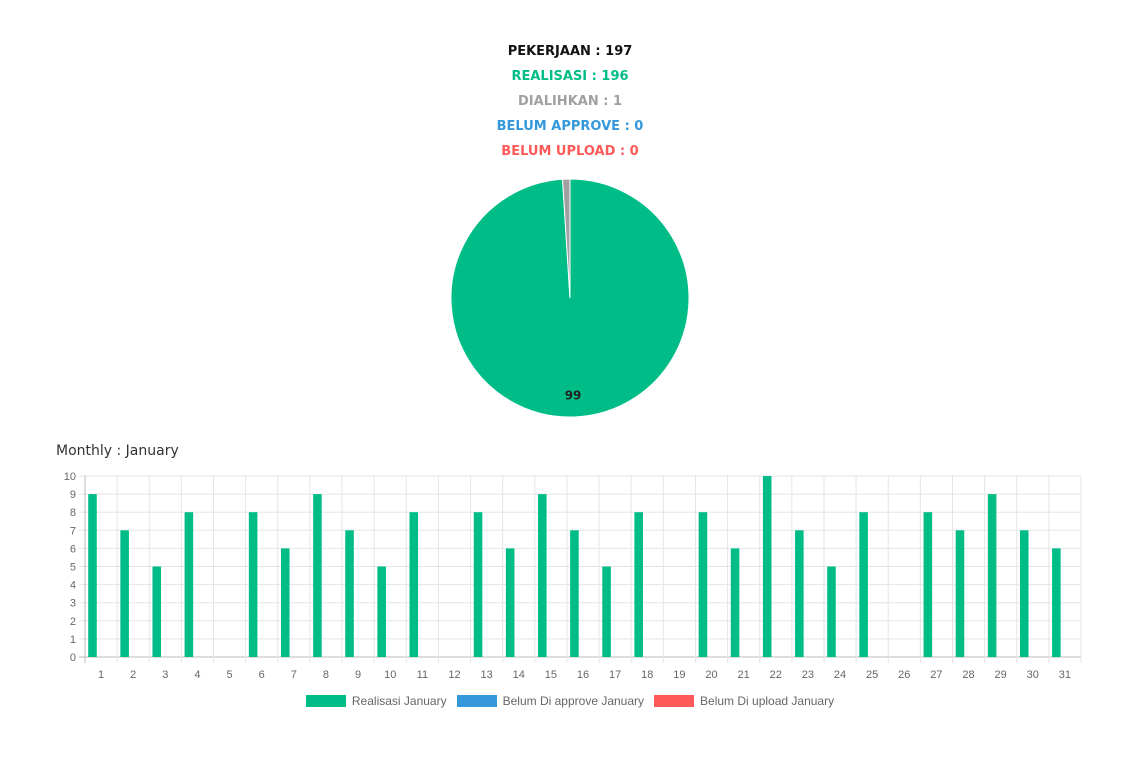  What do you see at coordinates (679, 675) in the screenshot?
I see `x-tick-label: 19` at bounding box center [679, 675].